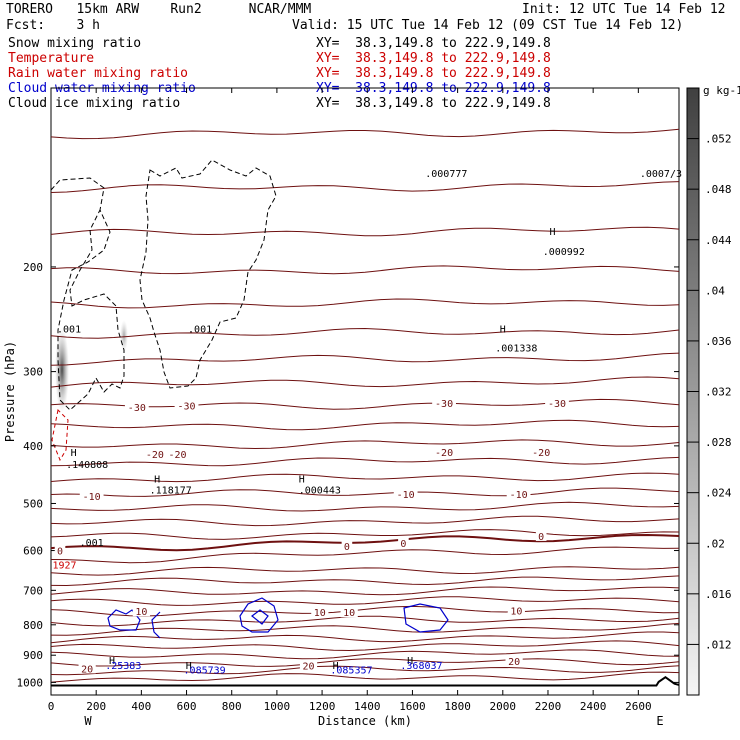 This screenshot has height=740, width=740. Describe the element at coordinates (171, 491) in the screenshot. I see `maximum-label: .118177` at that location.